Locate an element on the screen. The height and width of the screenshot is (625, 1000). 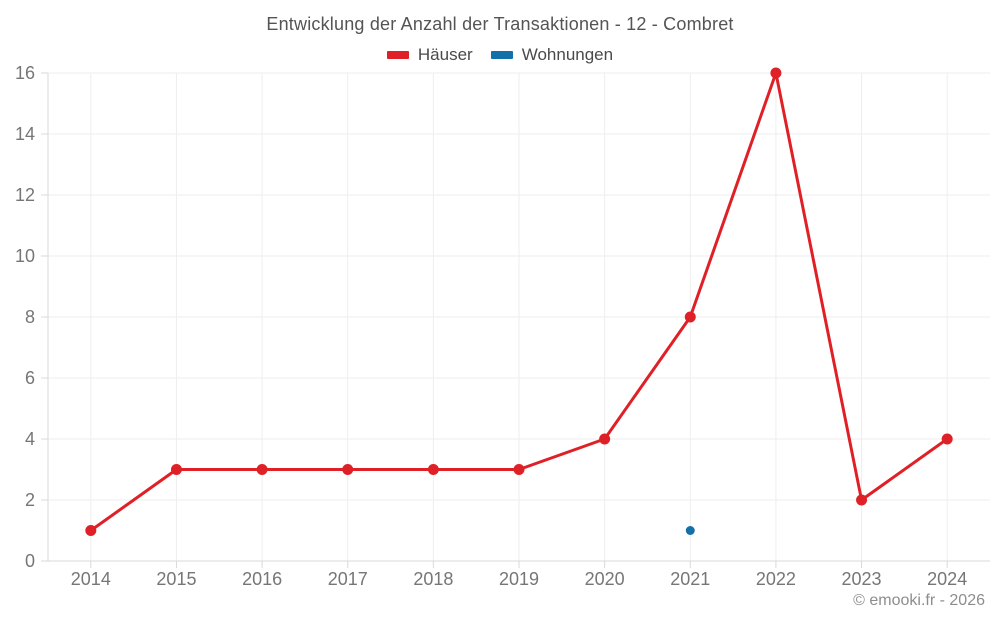
x-tick-label: 2019 is located at coordinates (519, 579).